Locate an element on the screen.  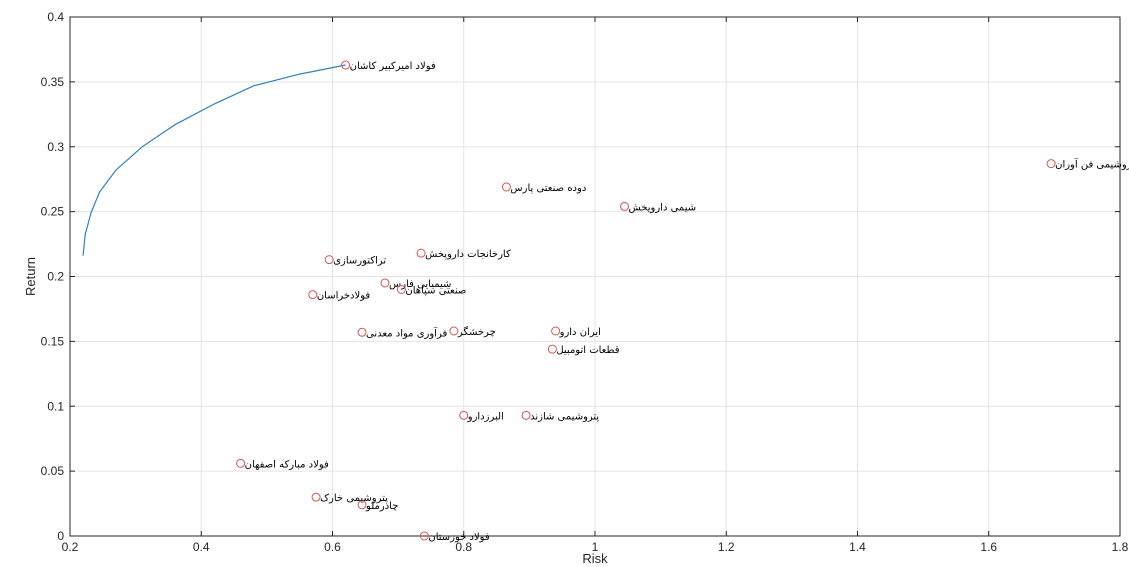
data-point-label: پتروشیمی فن آوران is located at coordinates (1092, 164).